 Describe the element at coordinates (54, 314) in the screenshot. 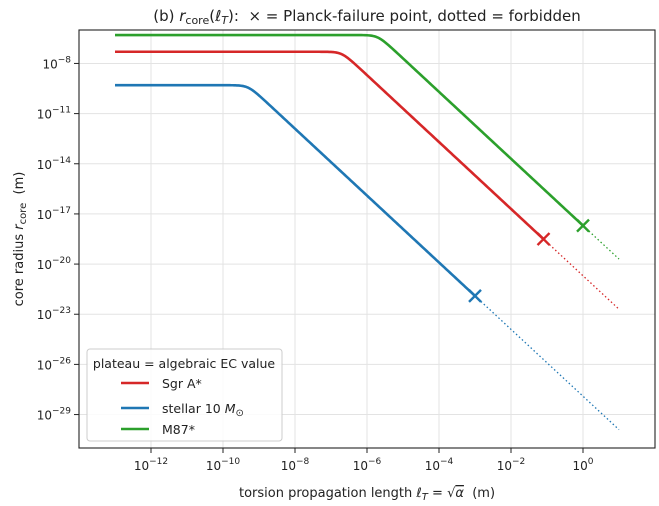

I see `y-tick-label: 10−23` at that location.